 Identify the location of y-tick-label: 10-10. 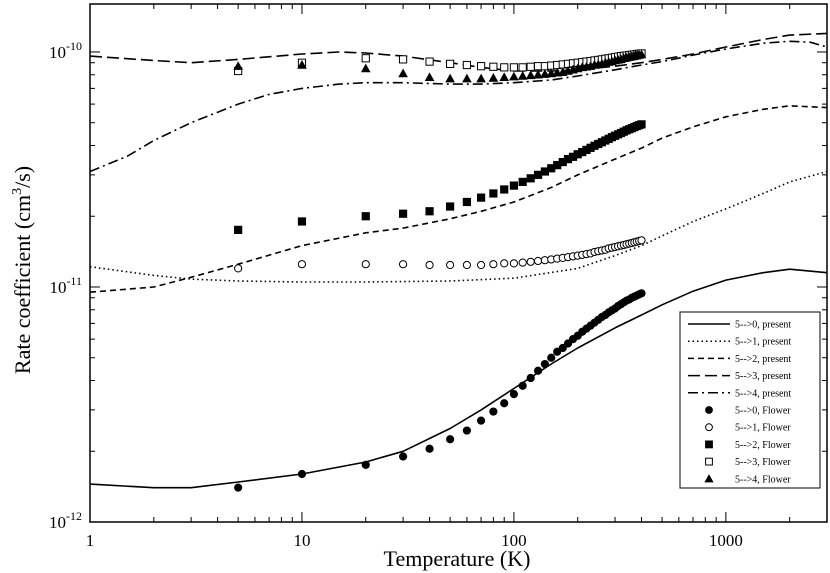
(65, 50).